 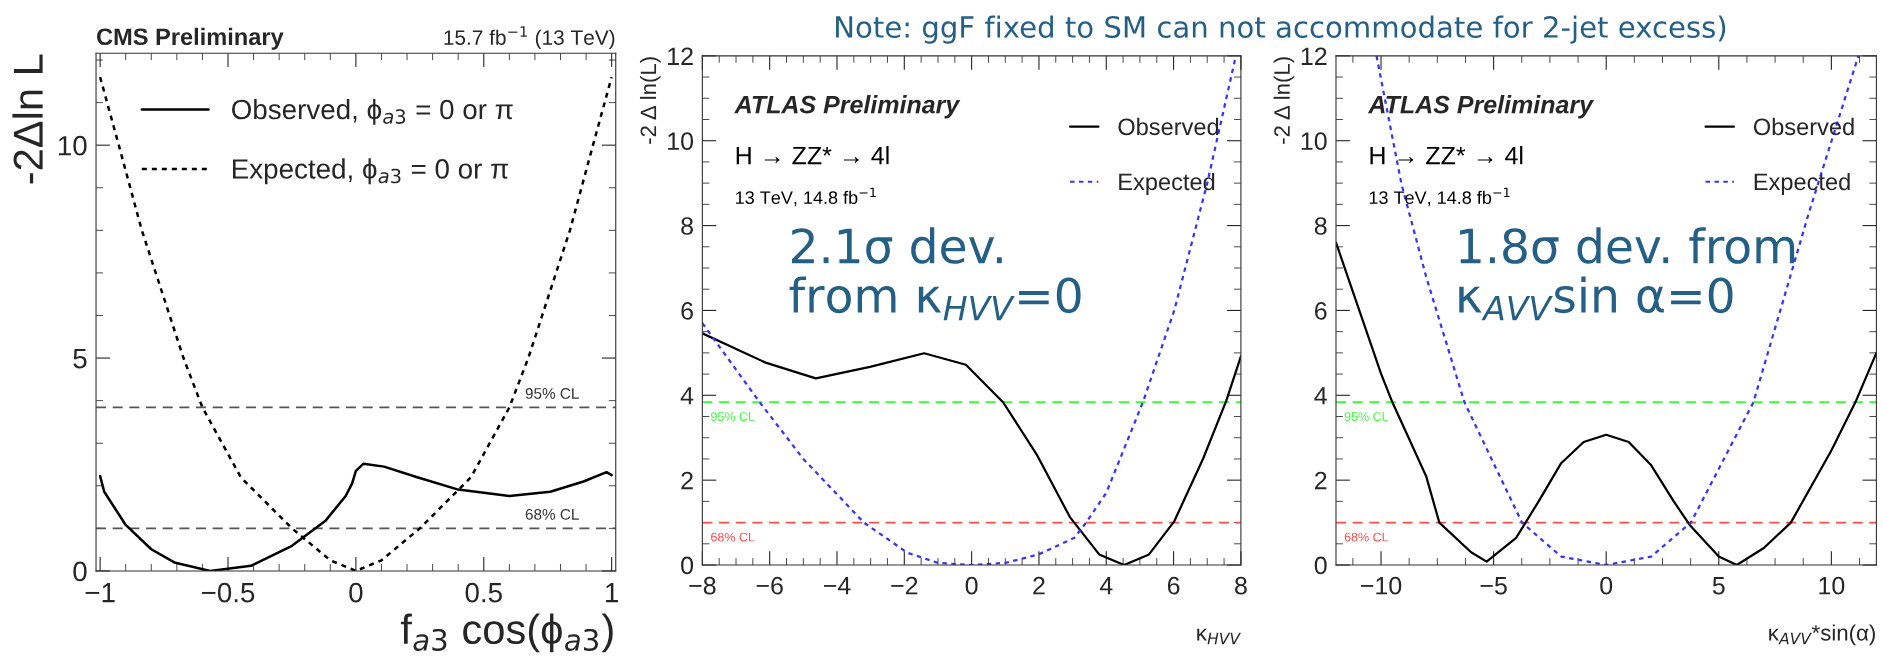 What do you see at coordinates (612, 593) in the screenshot?
I see `x-tick-label: 1` at bounding box center [612, 593].